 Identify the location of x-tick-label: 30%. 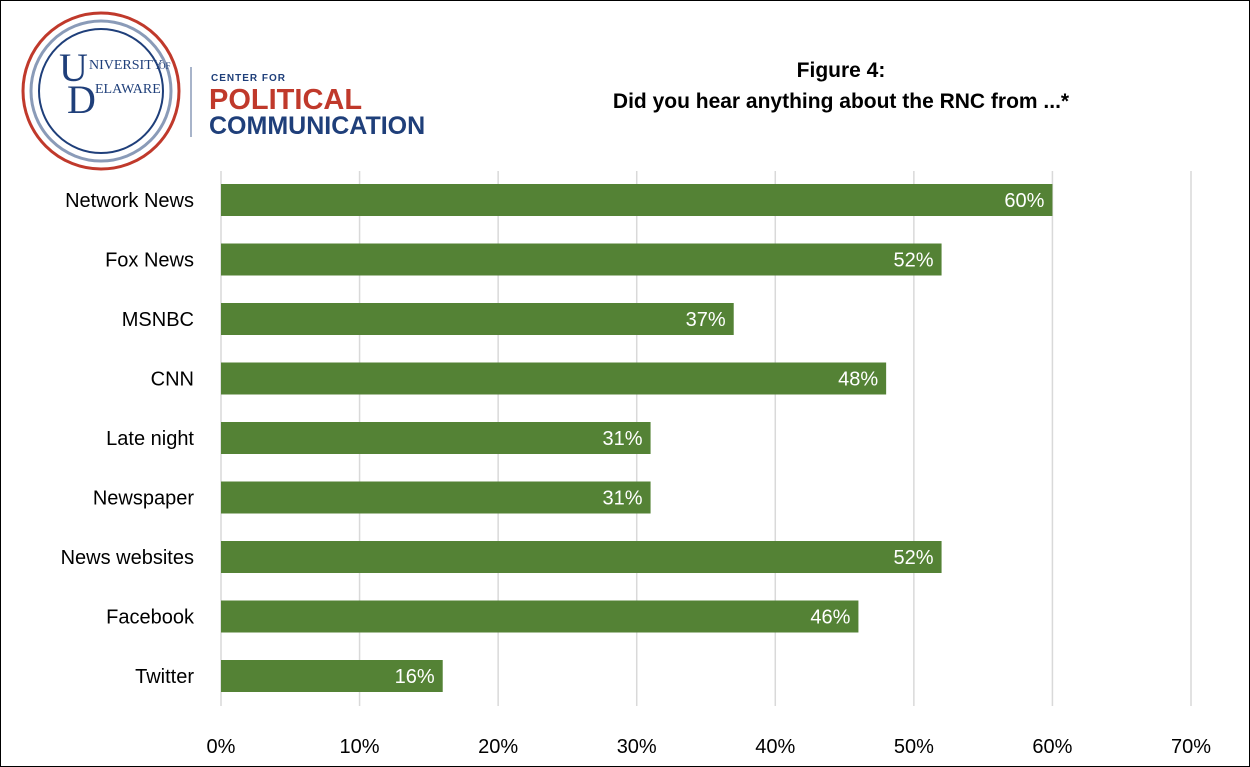
(637, 747).